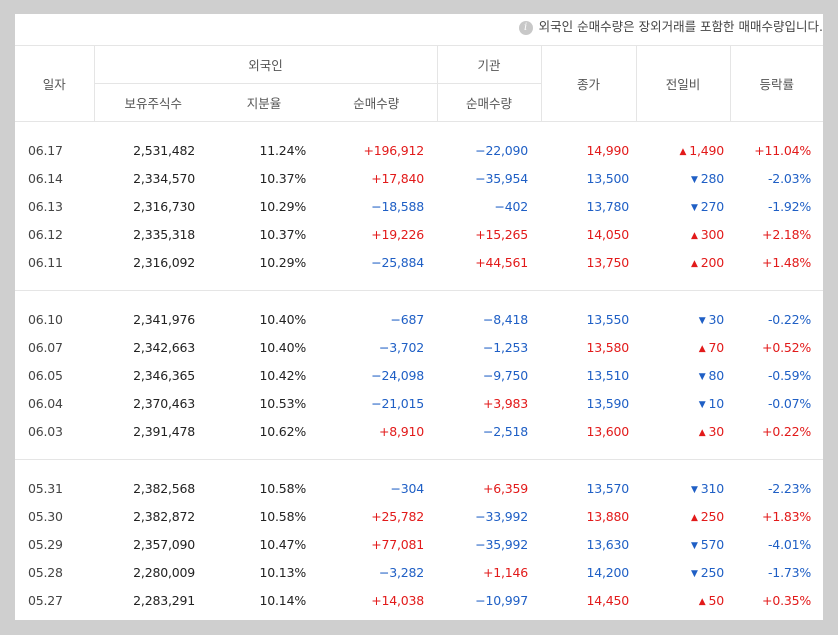 The width and height of the screenshot is (838, 635). I want to click on row-diff-value: 250, so click(712, 516).